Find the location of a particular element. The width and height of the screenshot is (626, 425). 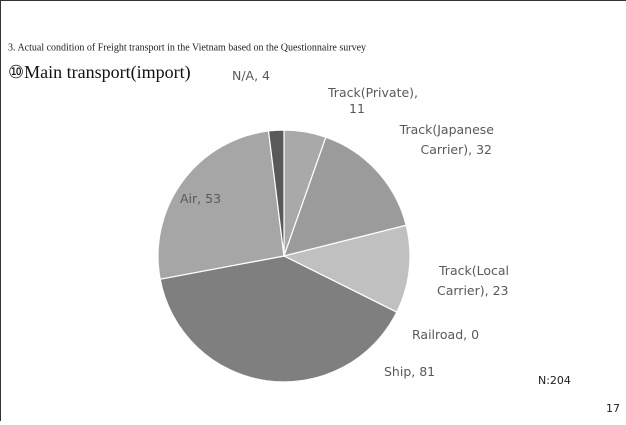

slice-label-line: Carrier), 32 is located at coordinates (456, 149).